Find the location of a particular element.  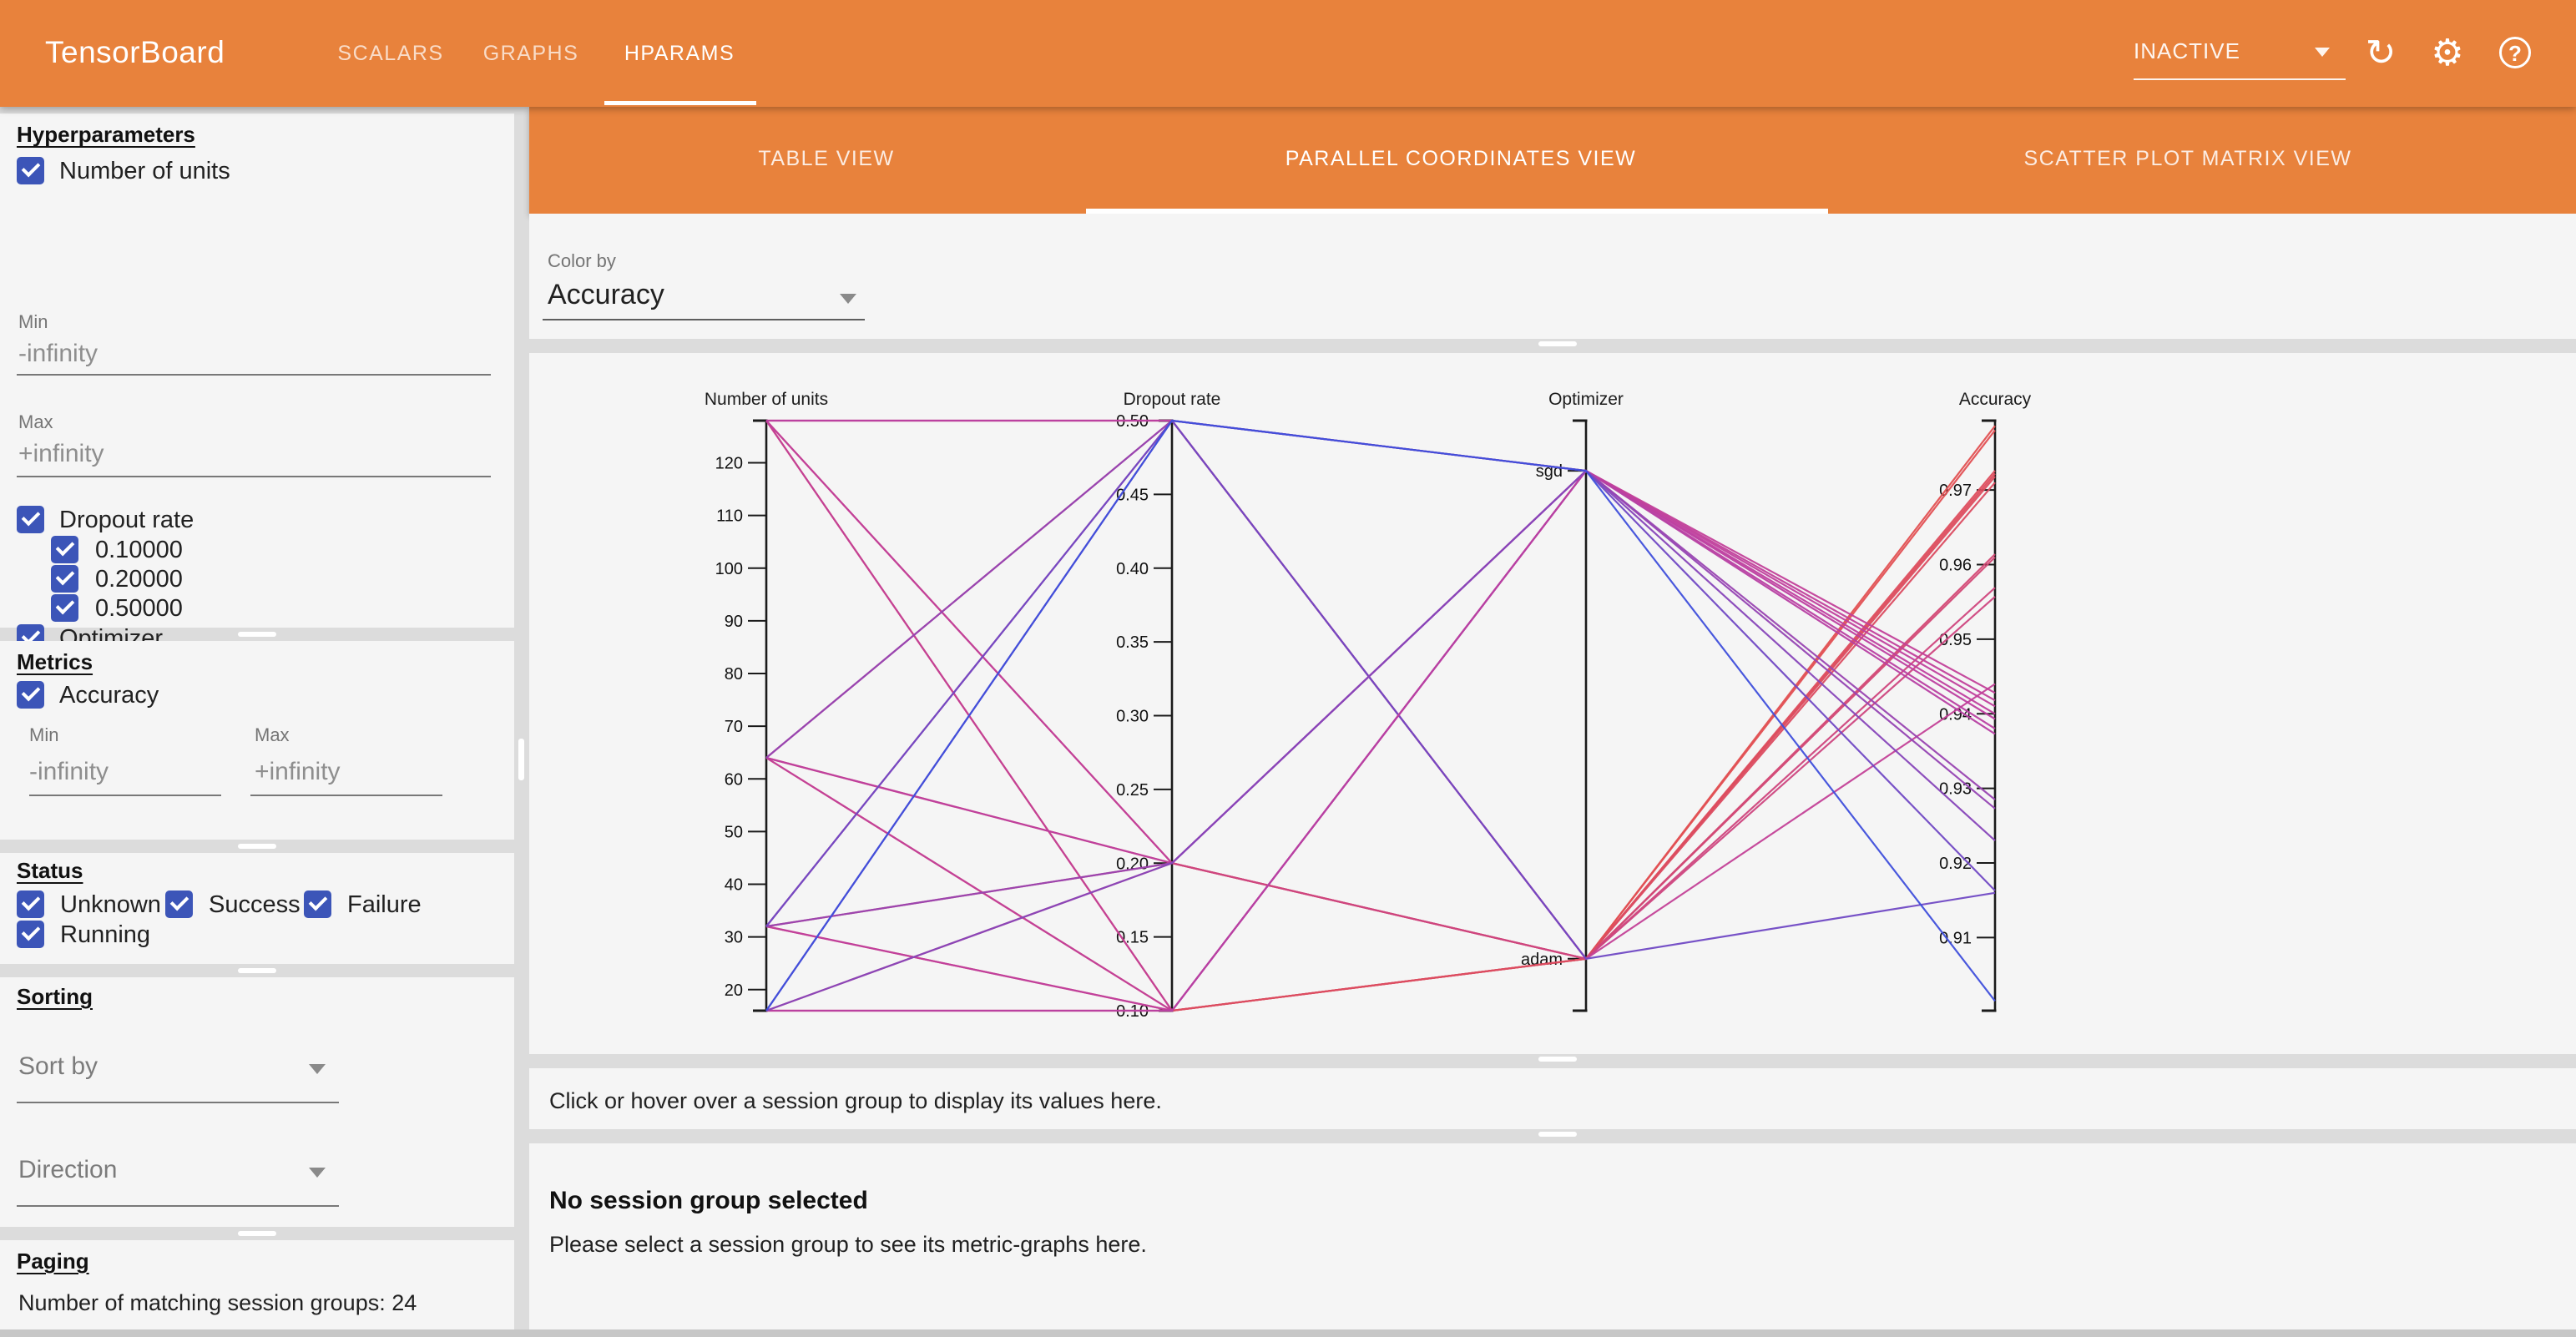

sorting-heading: Sorting is located at coordinates (55, 996).